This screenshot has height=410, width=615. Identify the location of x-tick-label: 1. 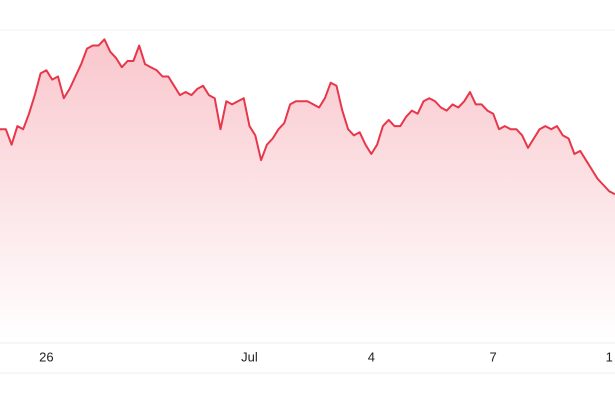
(609, 356).